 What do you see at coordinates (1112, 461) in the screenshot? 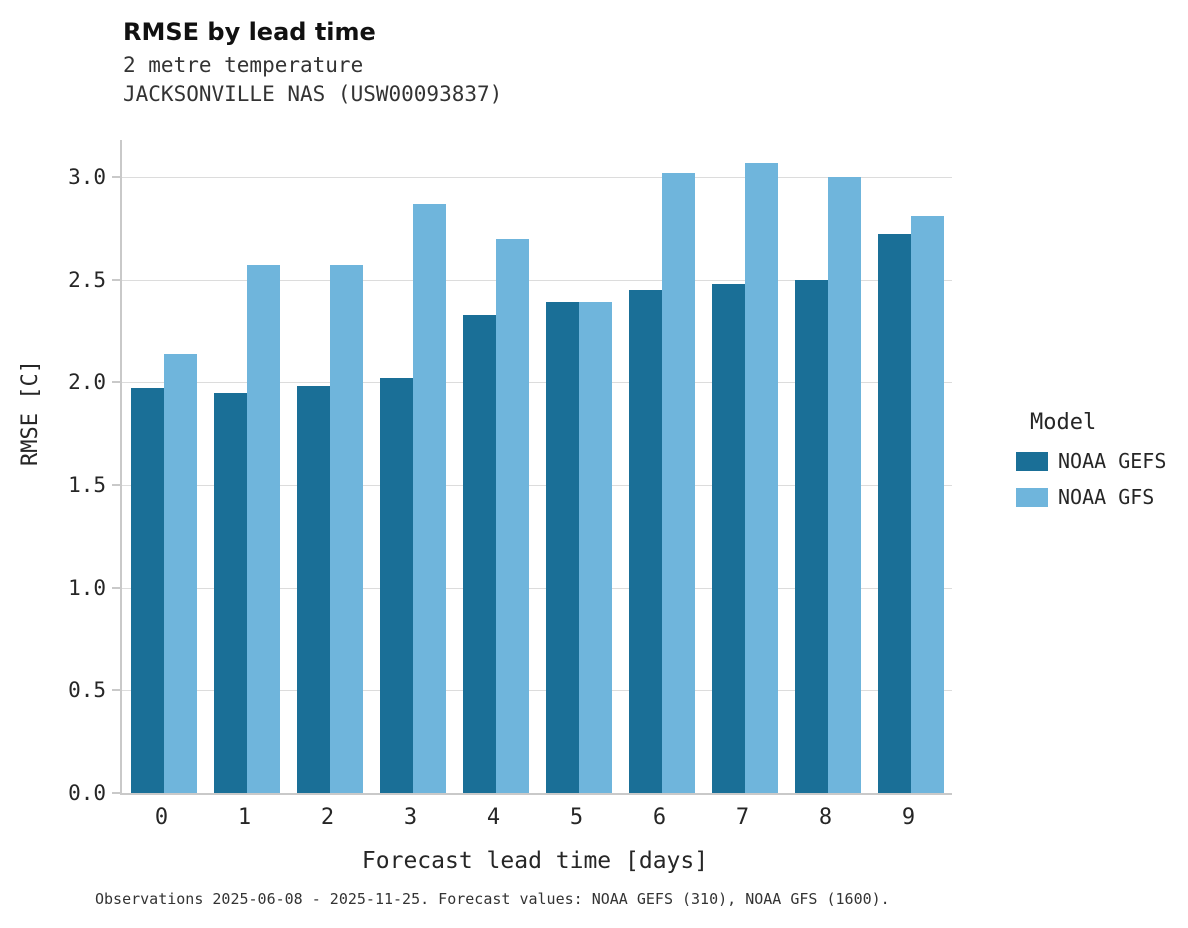
I see `legend-label: NOAA GEFS` at bounding box center [1112, 461].